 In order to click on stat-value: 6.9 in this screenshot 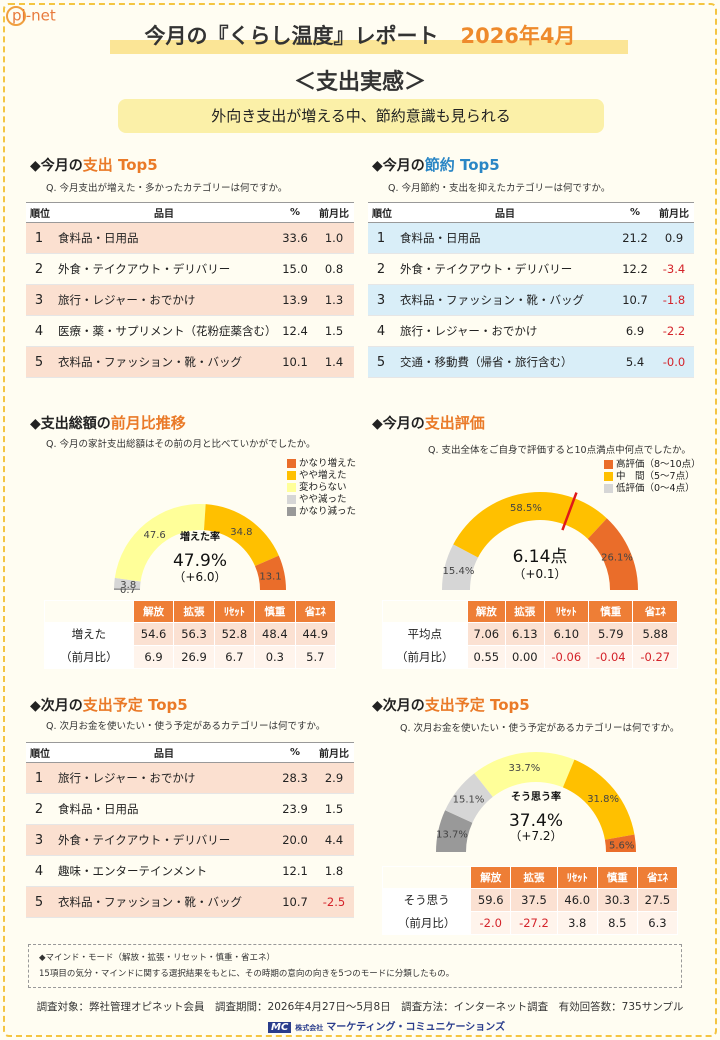, I will do `click(153, 657)`.